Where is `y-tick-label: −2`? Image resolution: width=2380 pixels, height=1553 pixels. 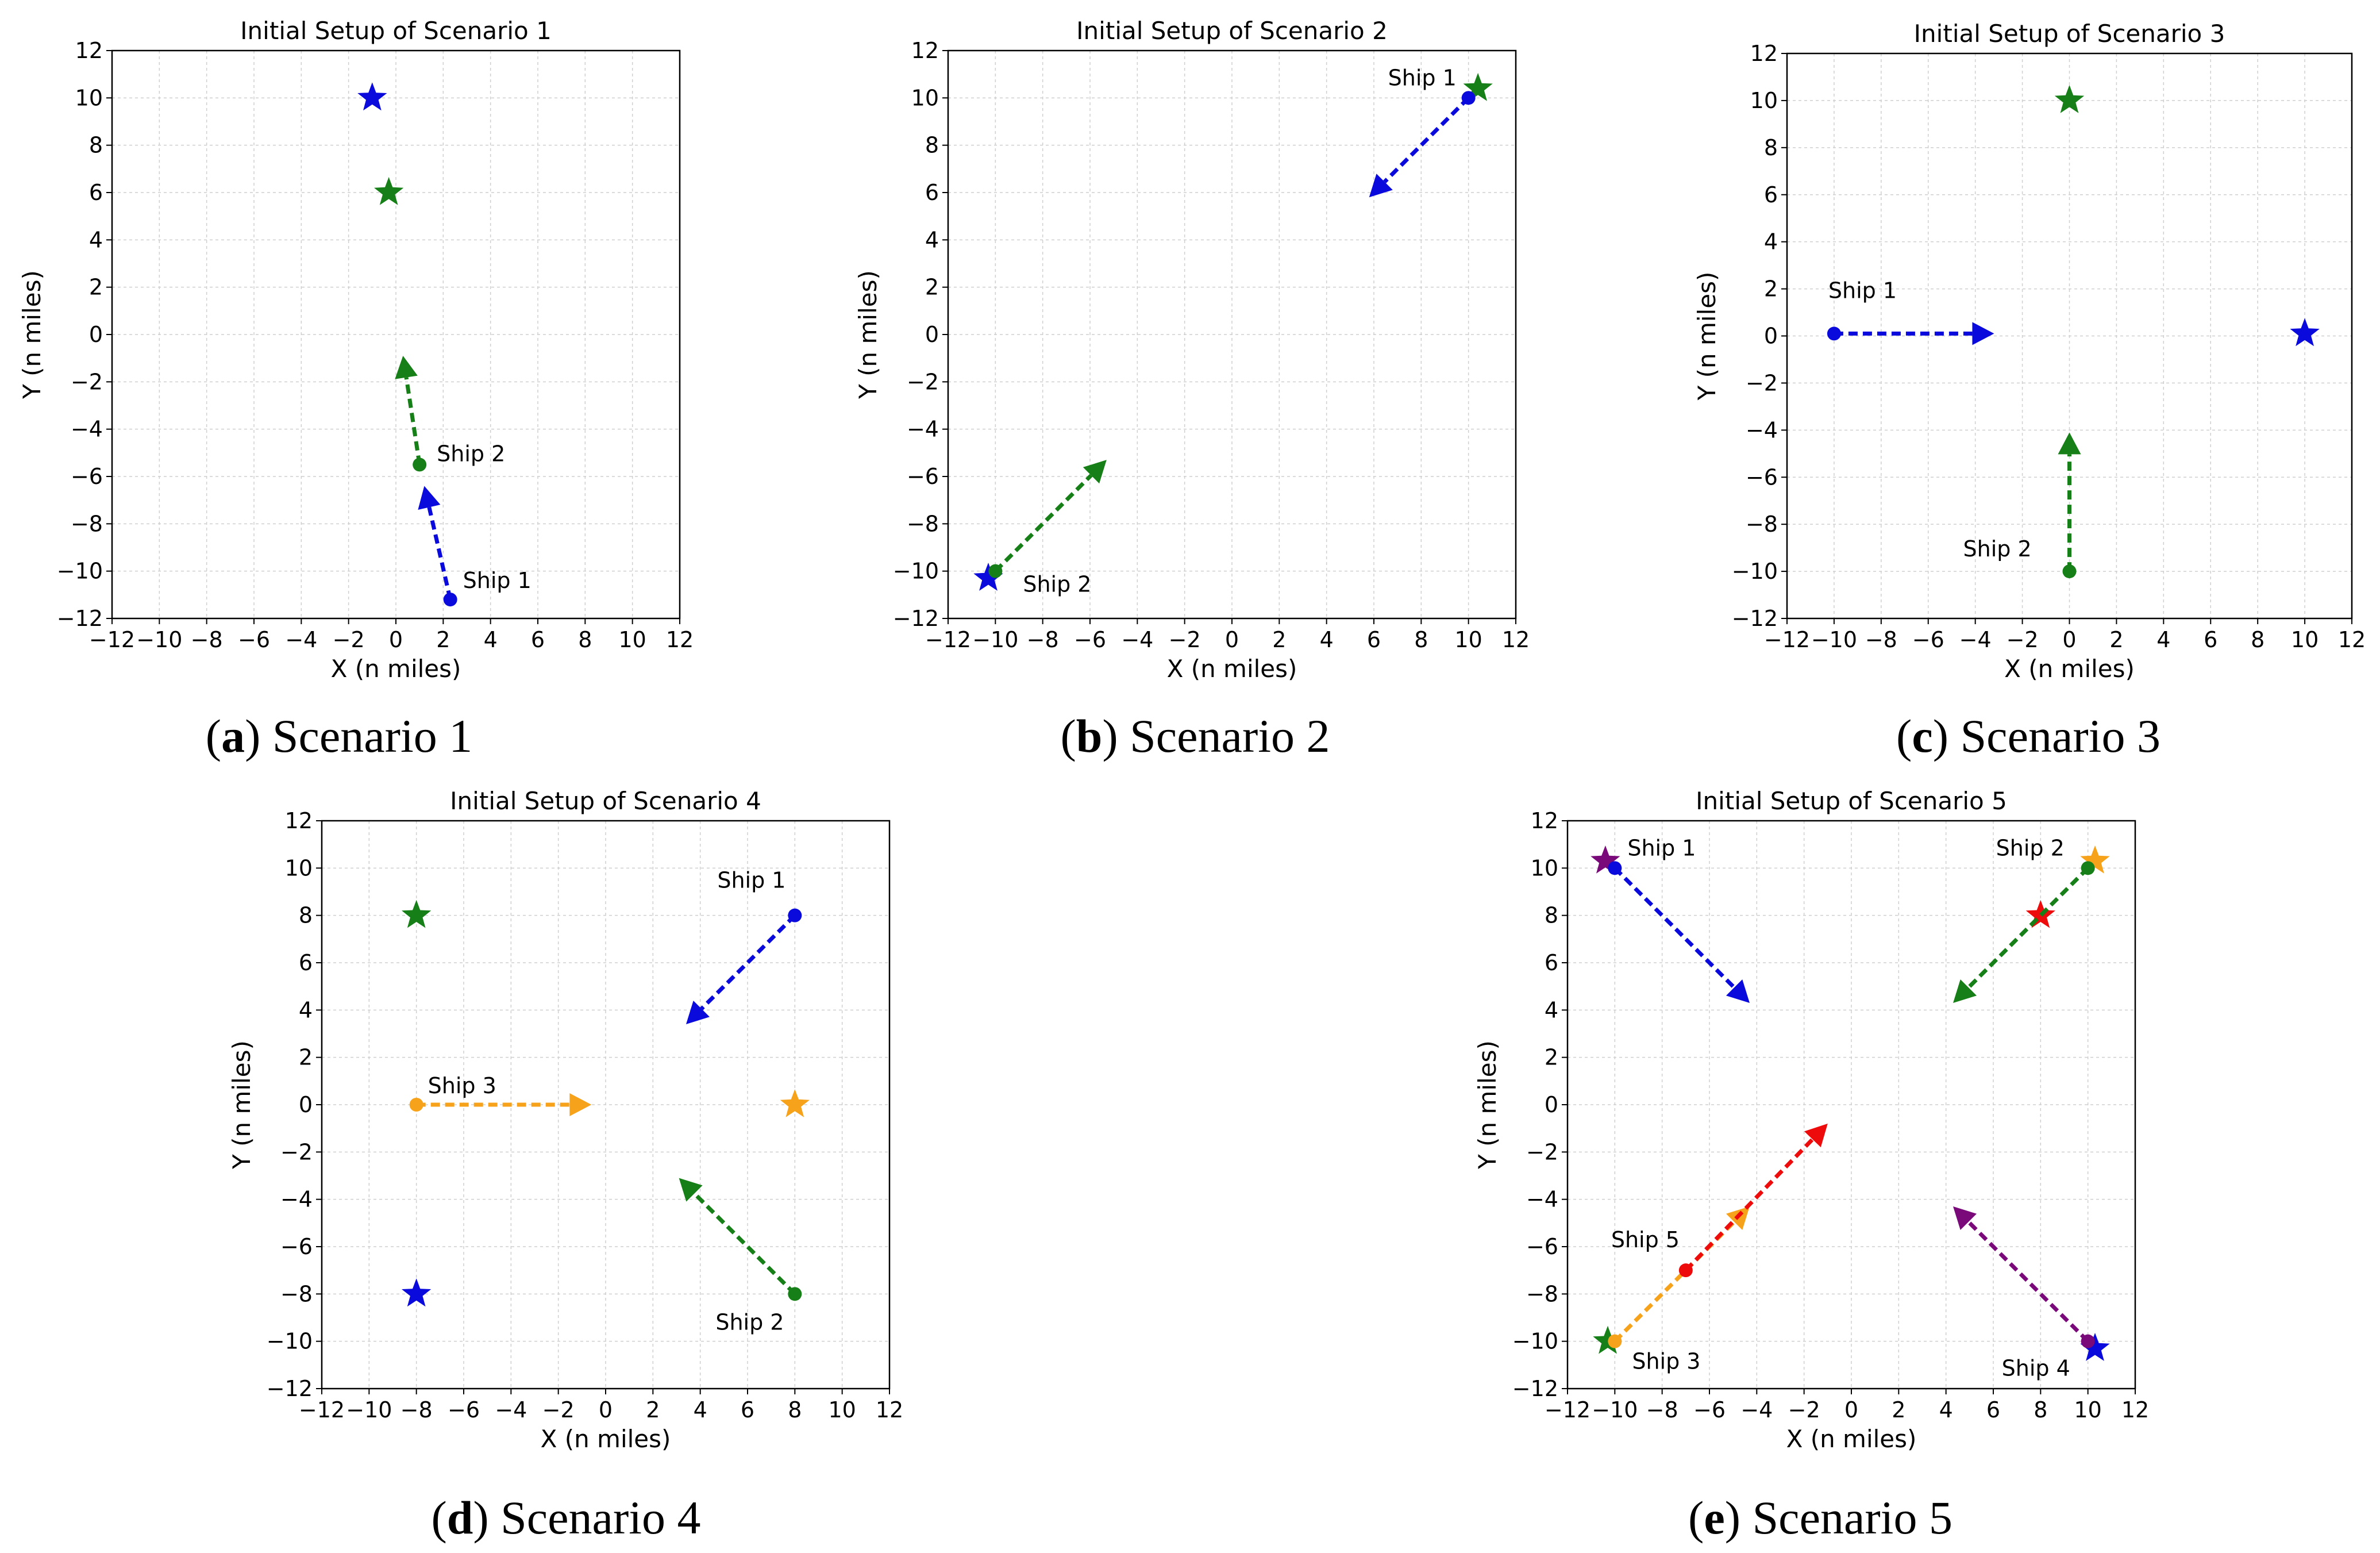 y-tick-label: −2 is located at coordinates (1542, 1151).